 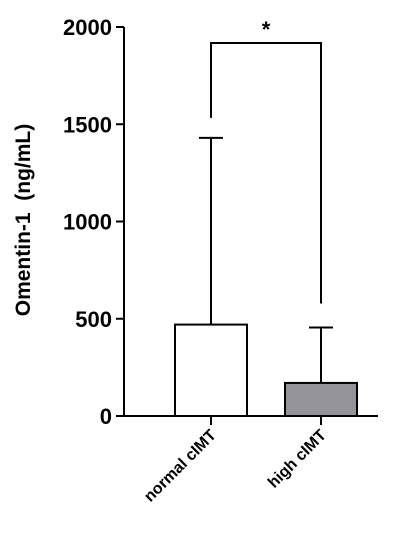 I want to click on y-tick-label: 0, so click(x=106, y=416).